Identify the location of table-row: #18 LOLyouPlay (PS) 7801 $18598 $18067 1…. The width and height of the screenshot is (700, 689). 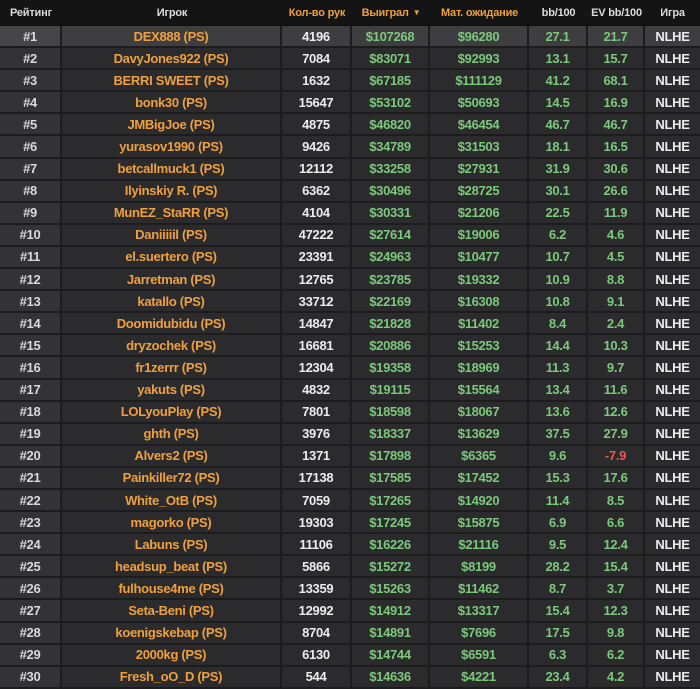
(350, 412).